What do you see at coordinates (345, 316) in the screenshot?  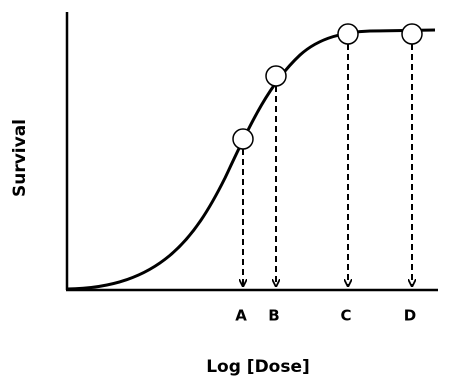 I see `point-label: C` at bounding box center [345, 316].